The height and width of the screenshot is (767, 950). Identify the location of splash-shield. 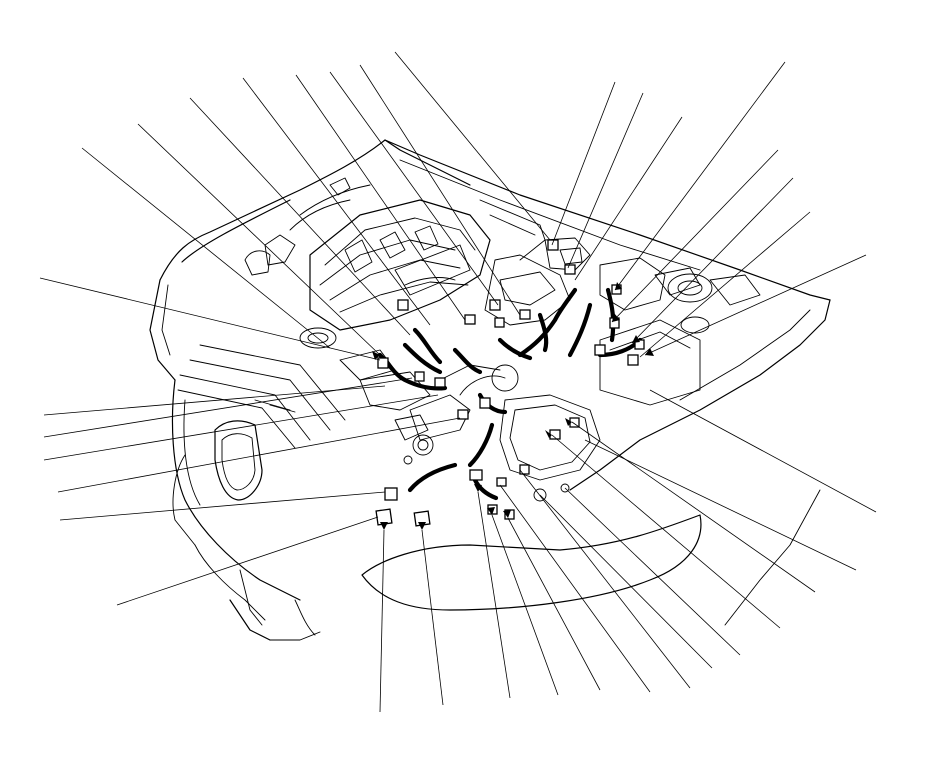
(591, 557).